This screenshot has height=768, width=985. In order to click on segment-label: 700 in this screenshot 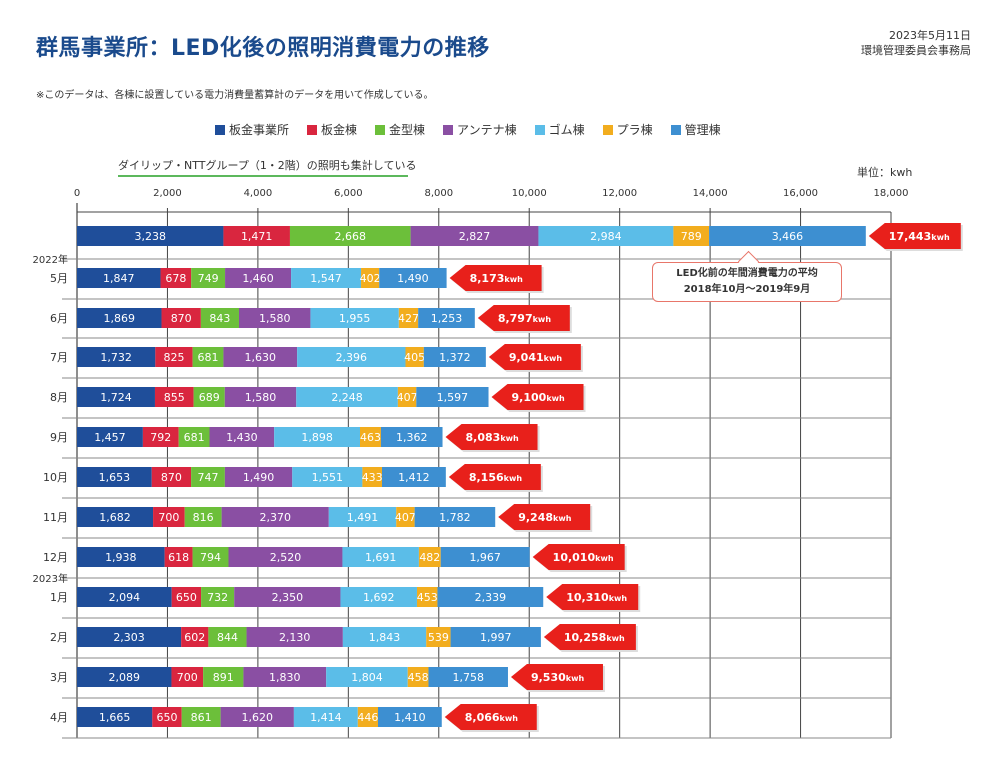, I will do `click(187, 677)`.